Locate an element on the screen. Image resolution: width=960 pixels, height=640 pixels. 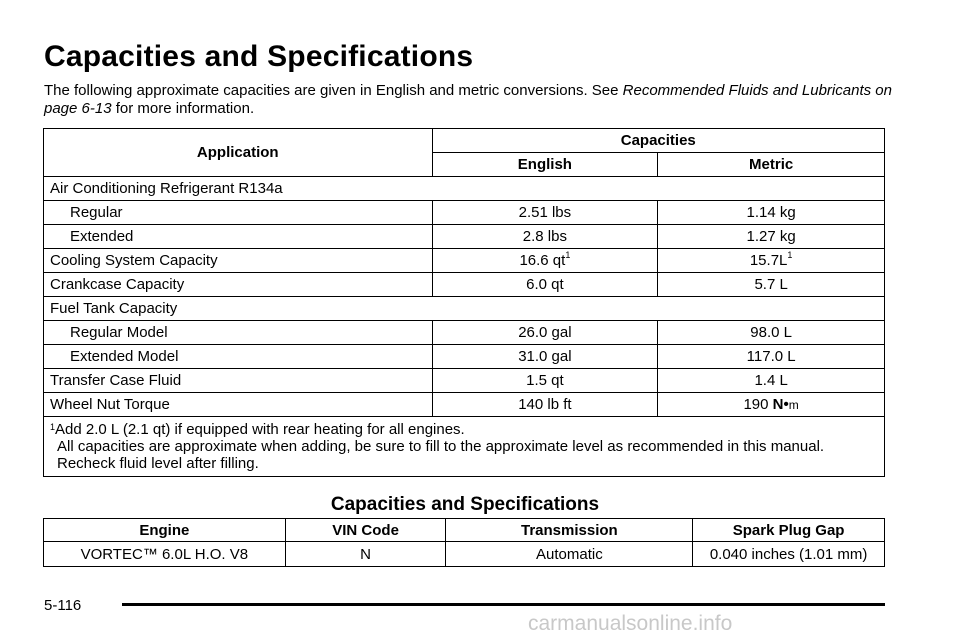
english-value: 1.5 qt is located at coordinates (545, 380).